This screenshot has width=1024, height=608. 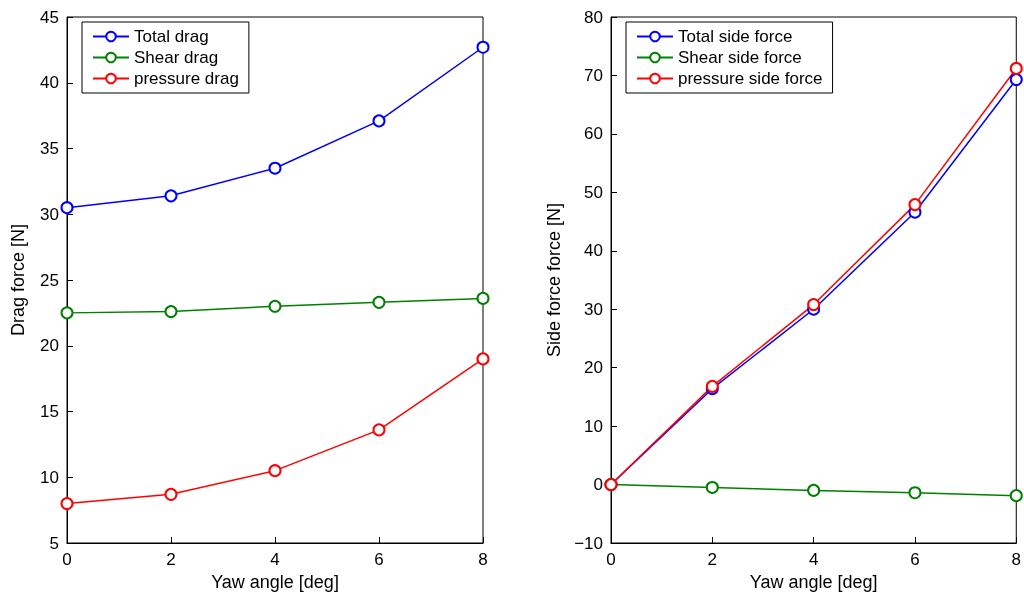 I want to click on y-tick-label: −10, so click(x=588, y=543).